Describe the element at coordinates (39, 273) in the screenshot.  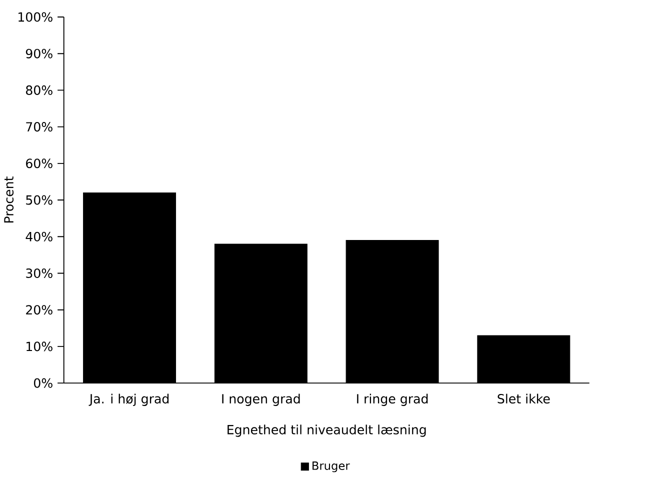
I see `y-tick-label: 30%` at that location.